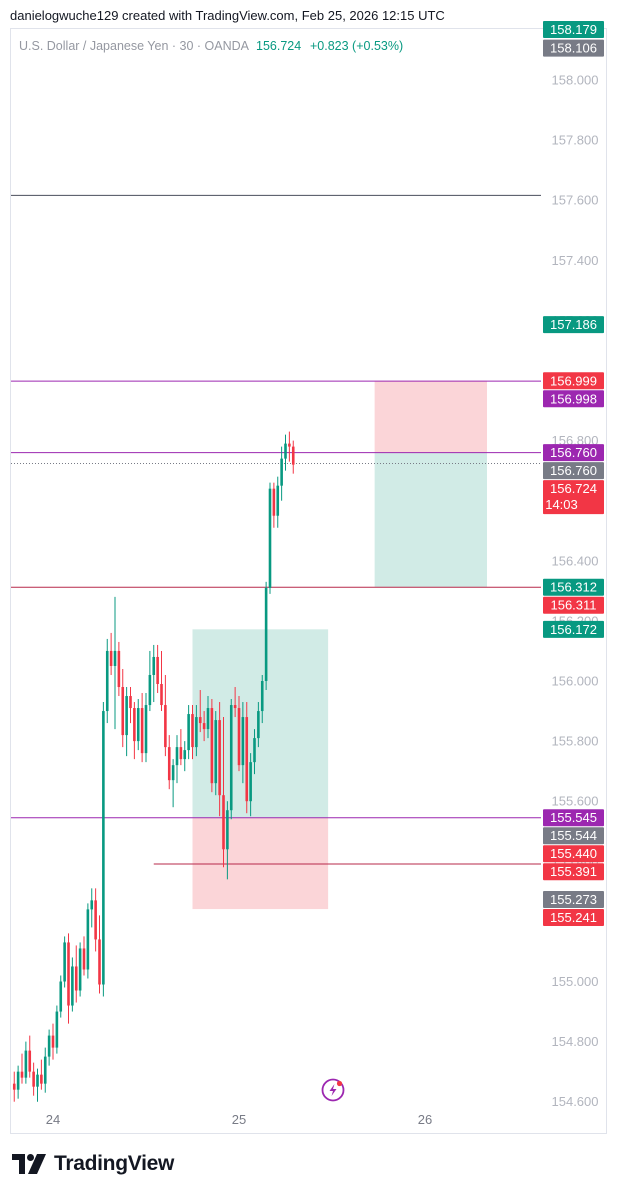 This screenshot has height=1200, width=619. I want to click on long-position-stop-zone, so click(260, 863).